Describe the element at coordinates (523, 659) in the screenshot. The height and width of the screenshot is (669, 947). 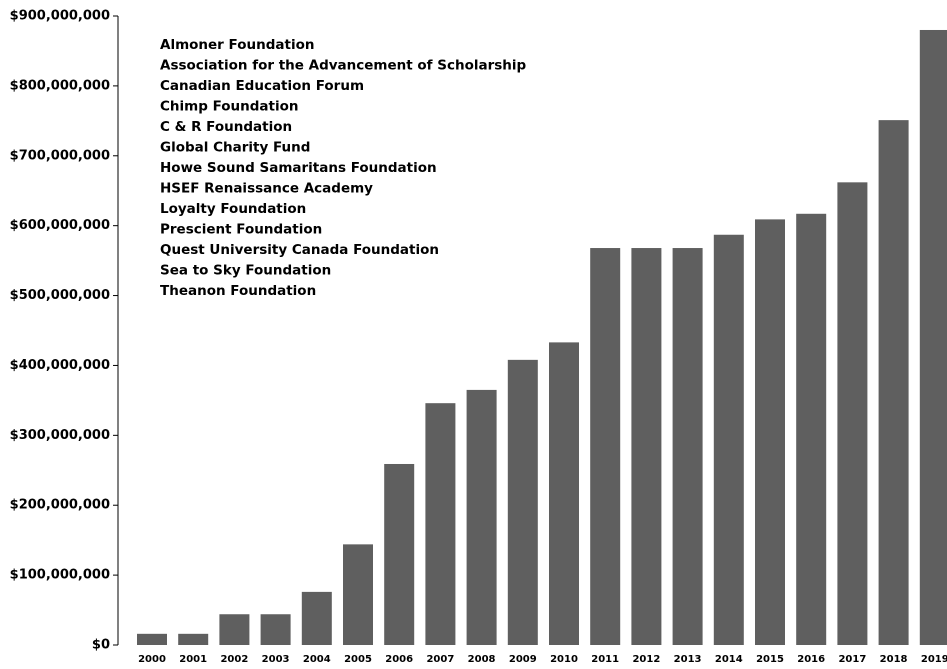
I see `x-tick-label: 2009` at that location.